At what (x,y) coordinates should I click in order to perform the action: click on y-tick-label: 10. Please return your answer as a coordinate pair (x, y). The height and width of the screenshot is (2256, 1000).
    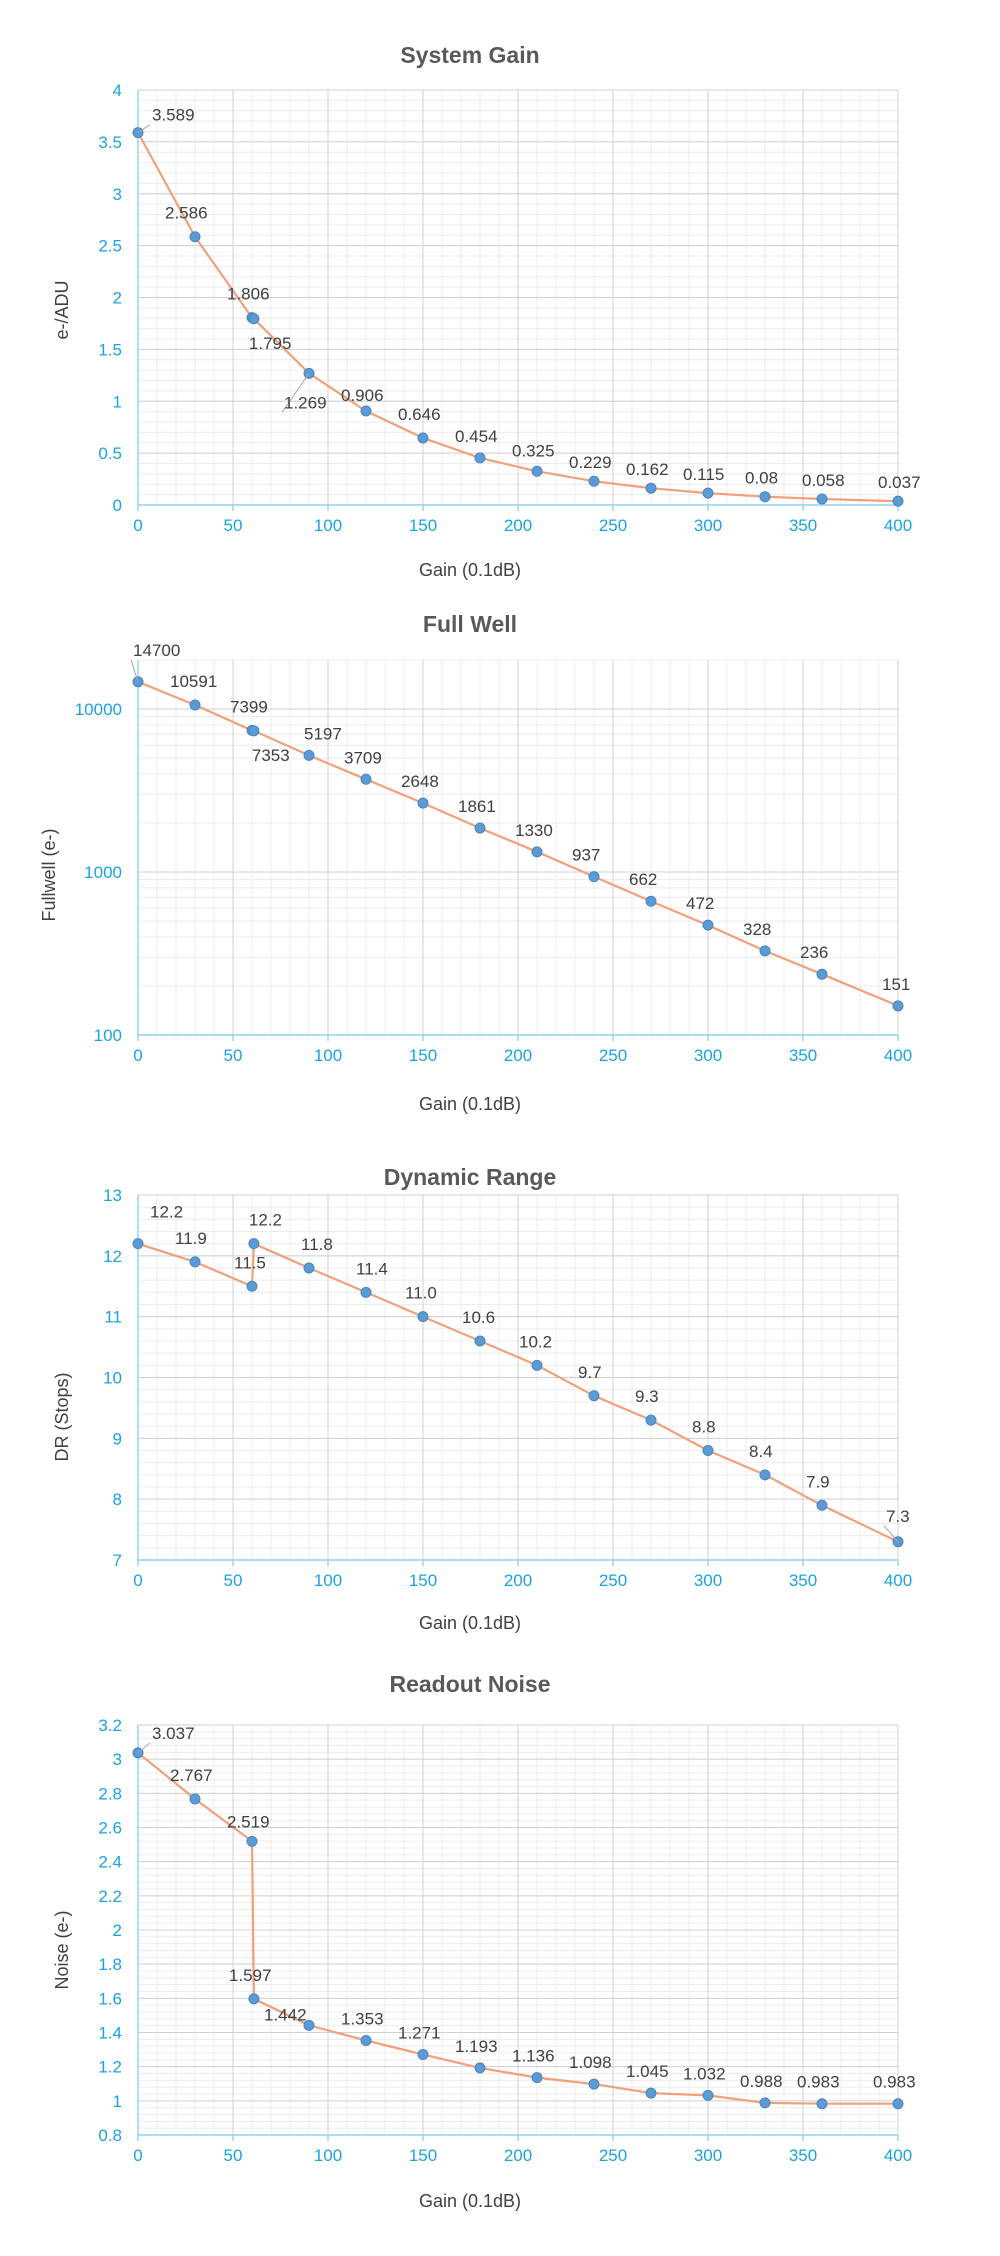
    Looking at the image, I should click on (112, 1378).